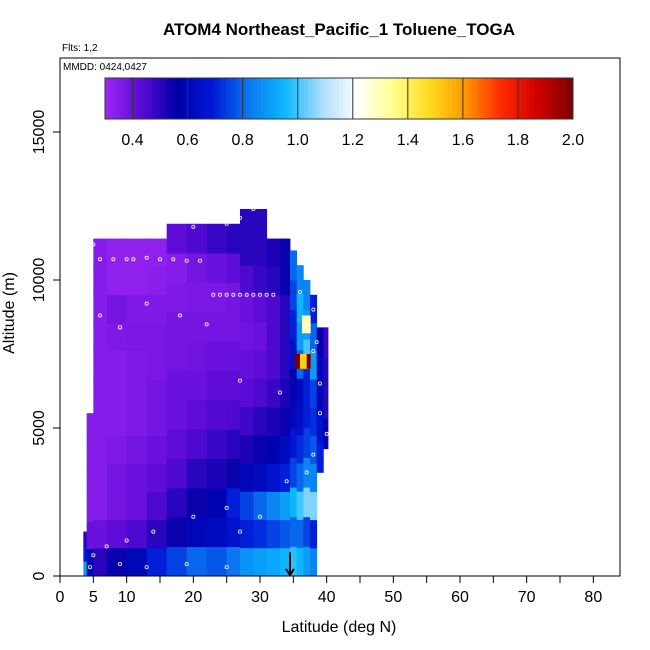  What do you see at coordinates (60, 597) in the screenshot?
I see `x-tick-label: 0` at bounding box center [60, 597].